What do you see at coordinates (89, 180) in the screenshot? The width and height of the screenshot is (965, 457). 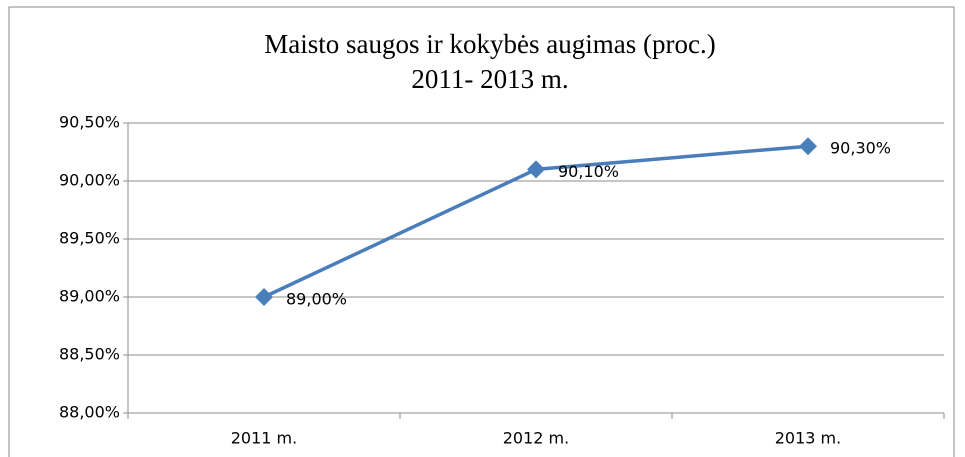 I see `y-tick-label: 90,00%` at bounding box center [89, 180].